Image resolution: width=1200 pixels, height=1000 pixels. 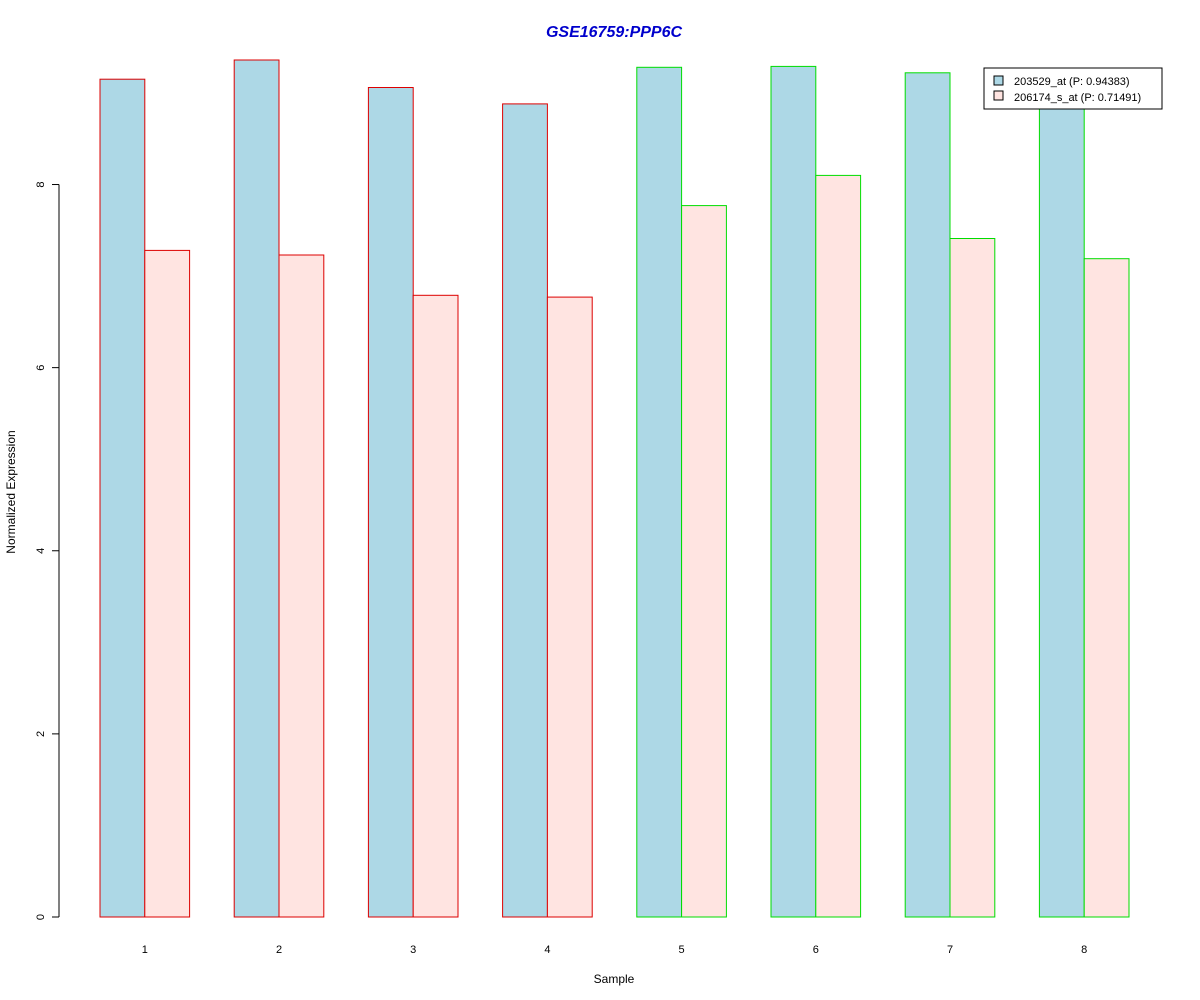 I want to click on x-tick-label-5: 5, so click(x=682, y=950).